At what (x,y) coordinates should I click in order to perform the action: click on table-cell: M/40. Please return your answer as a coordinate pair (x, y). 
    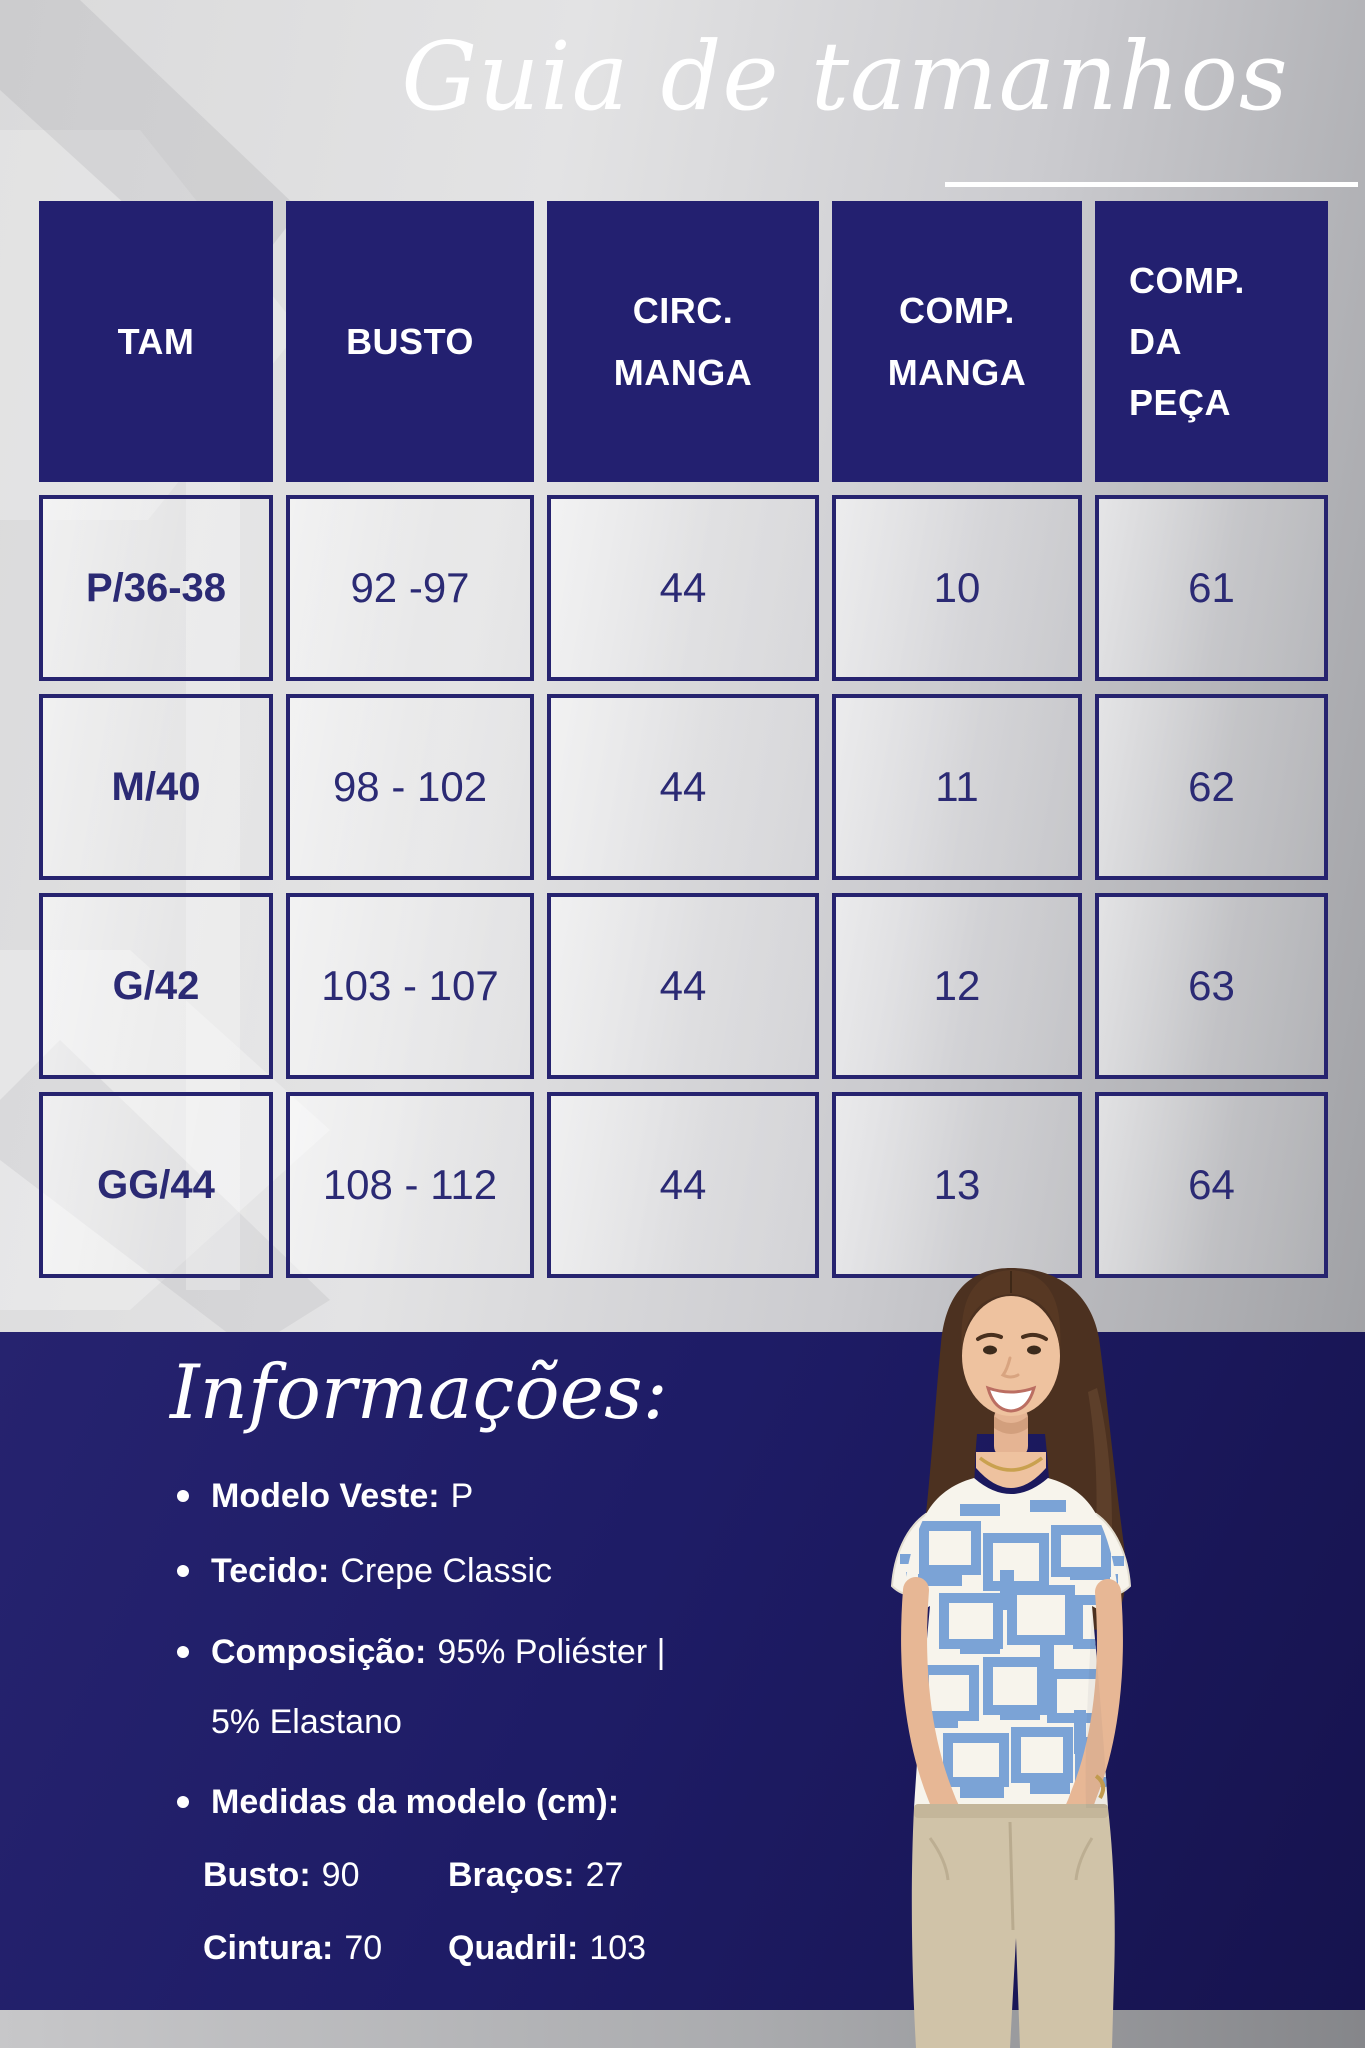
    Looking at the image, I should click on (156, 787).